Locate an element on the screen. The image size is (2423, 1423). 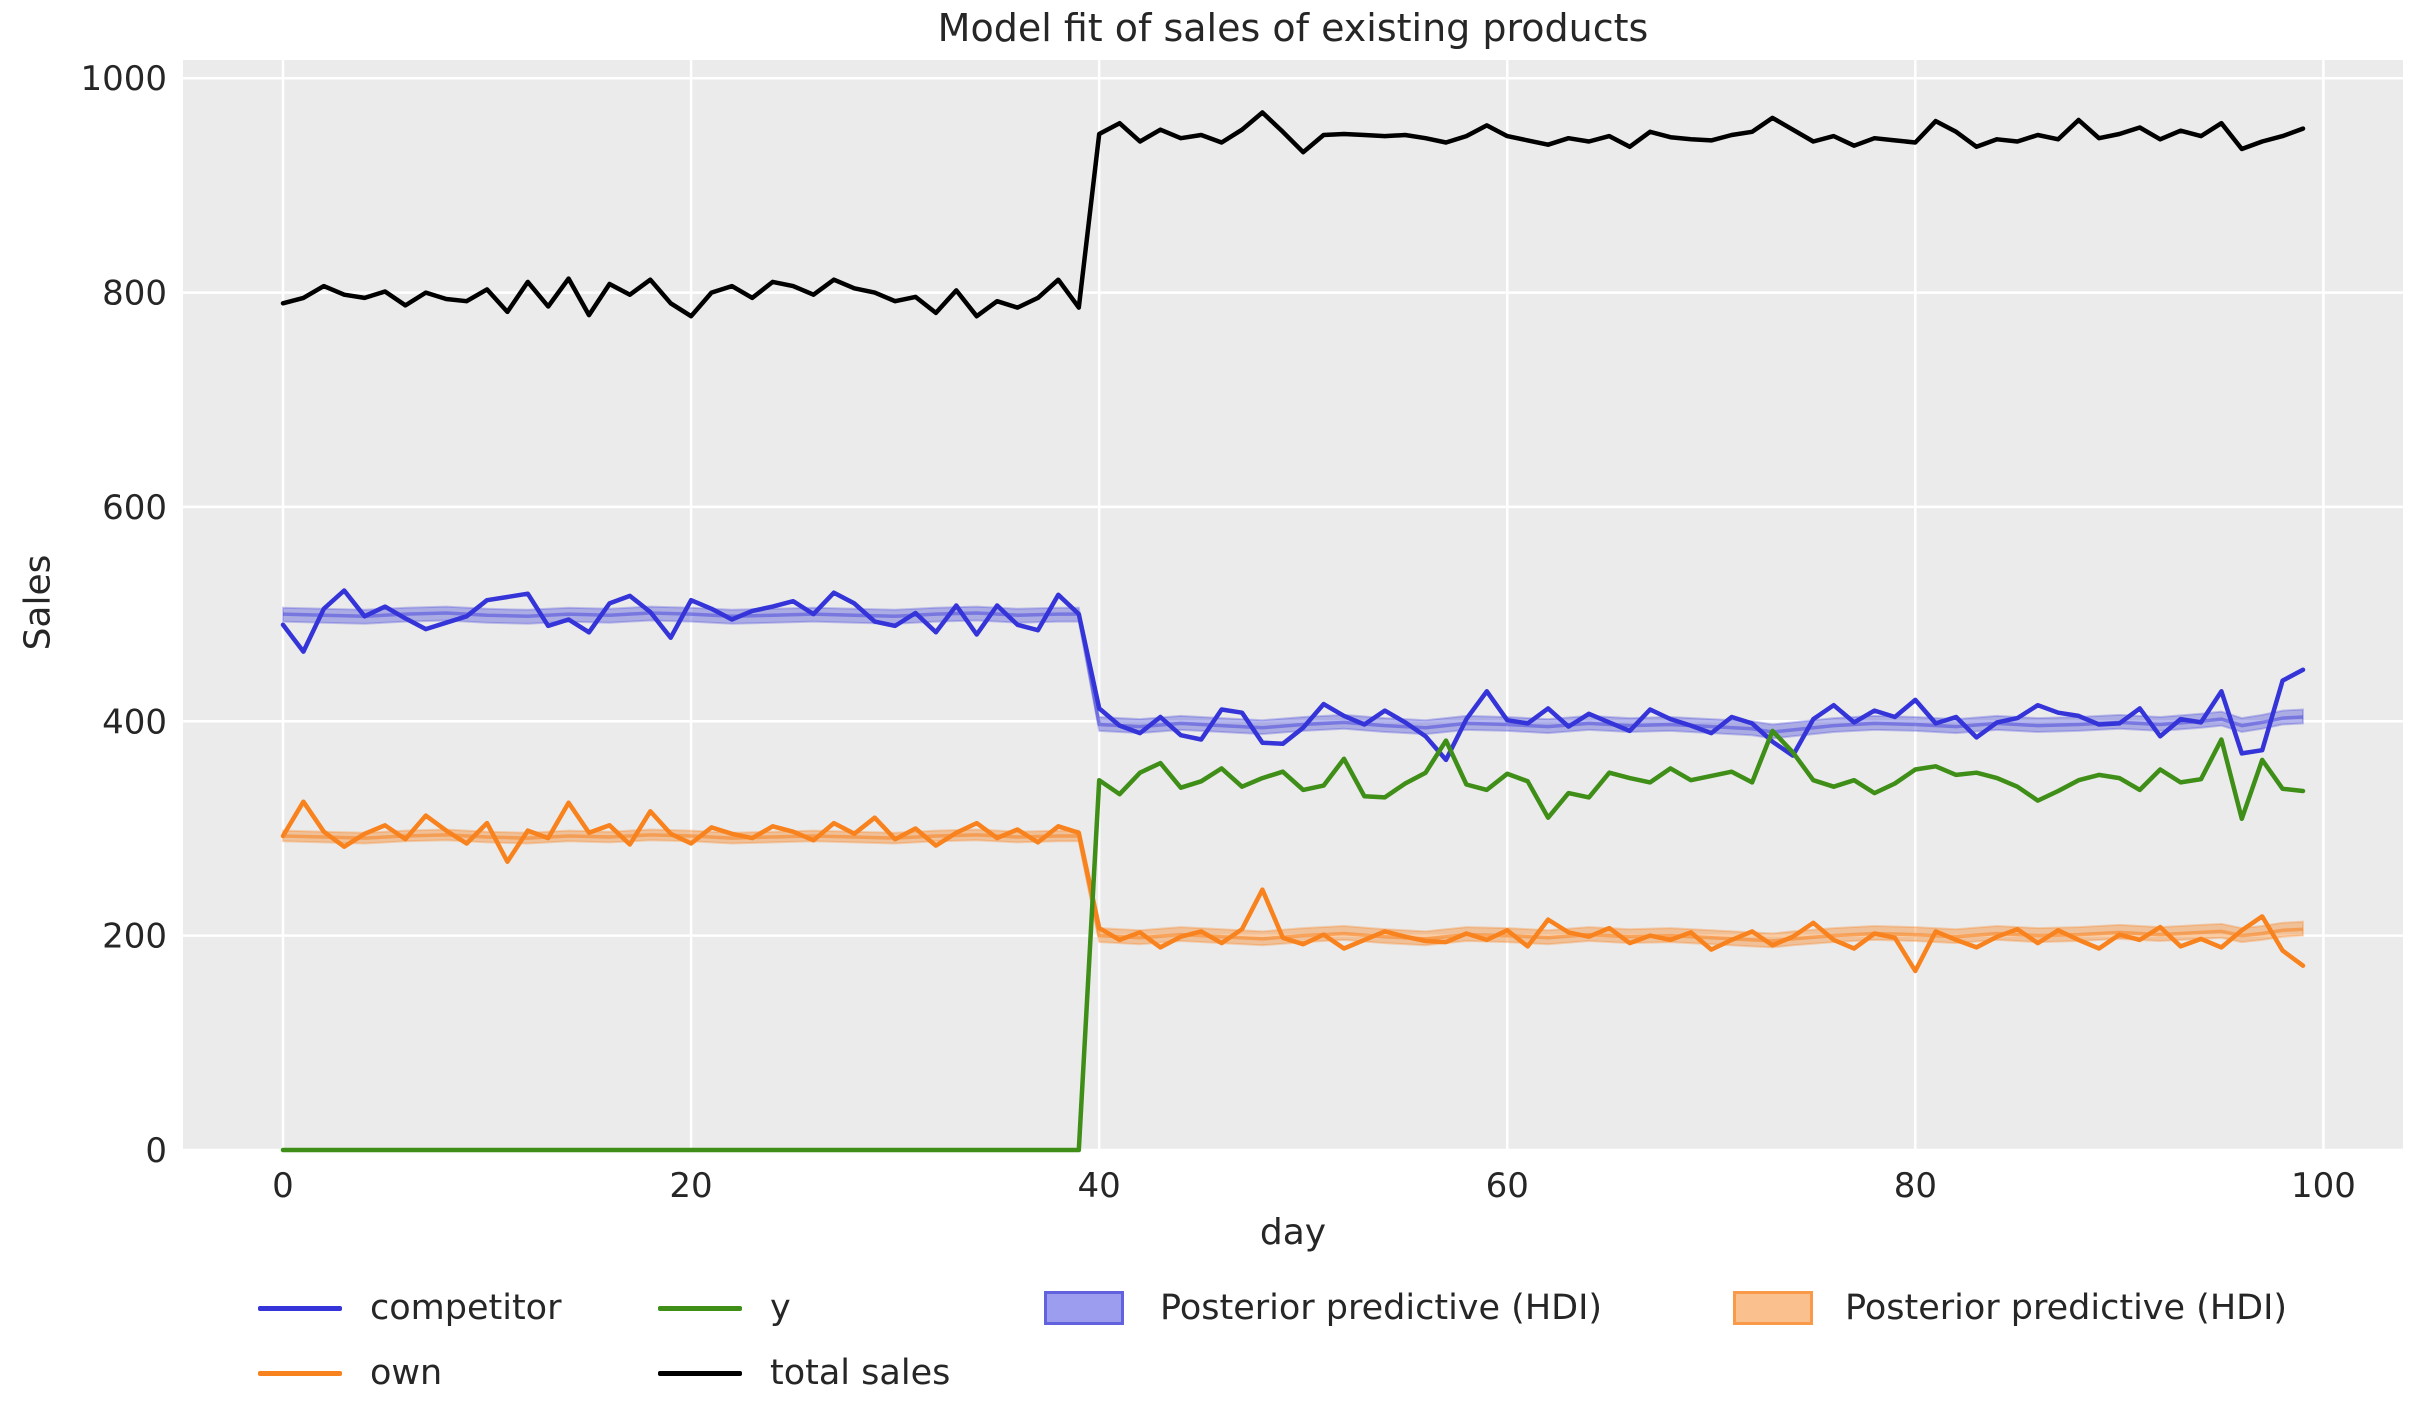
series-line-own is located at coordinates (1293, 886).